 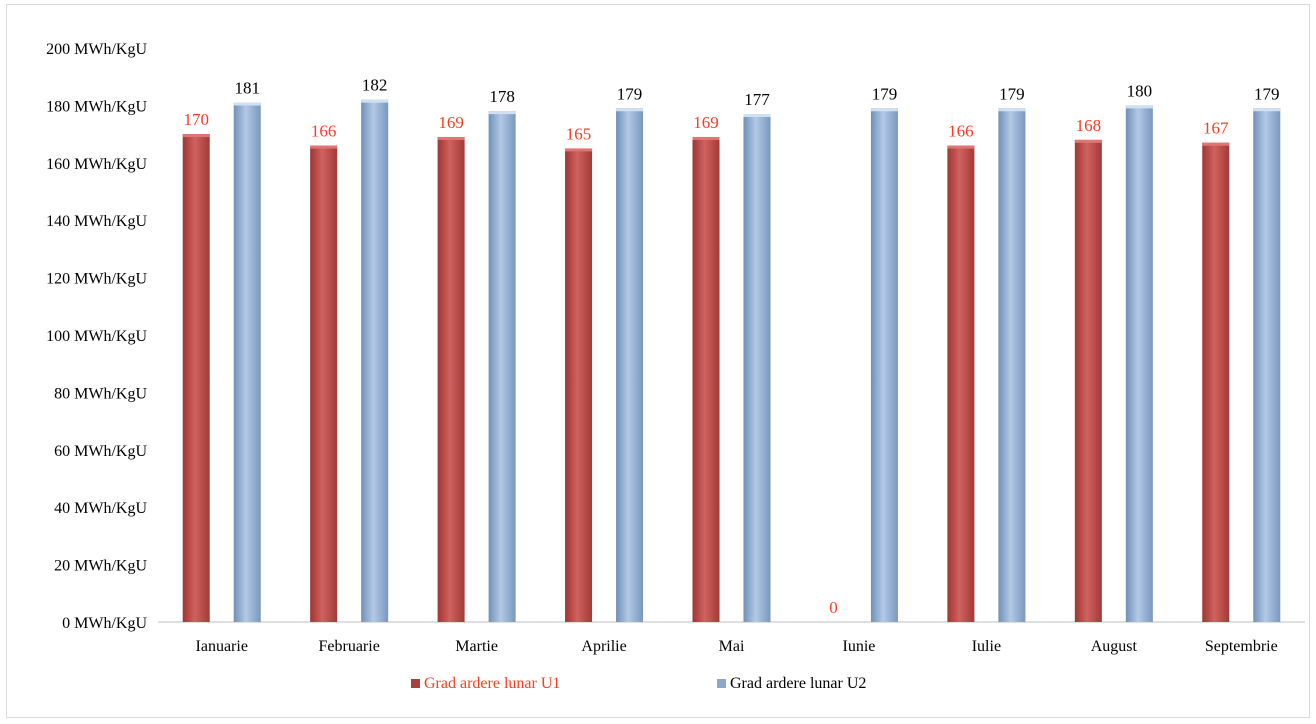 What do you see at coordinates (196, 119) in the screenshot?
I see `data-label-u1: 170` at bounding box center [196, 119].